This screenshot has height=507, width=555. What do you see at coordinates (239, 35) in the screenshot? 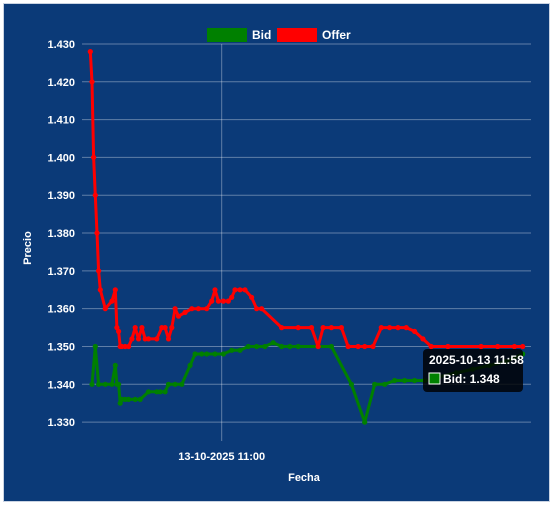
I see `legend-item-bid: Bid` at bounding box center [239, 35].